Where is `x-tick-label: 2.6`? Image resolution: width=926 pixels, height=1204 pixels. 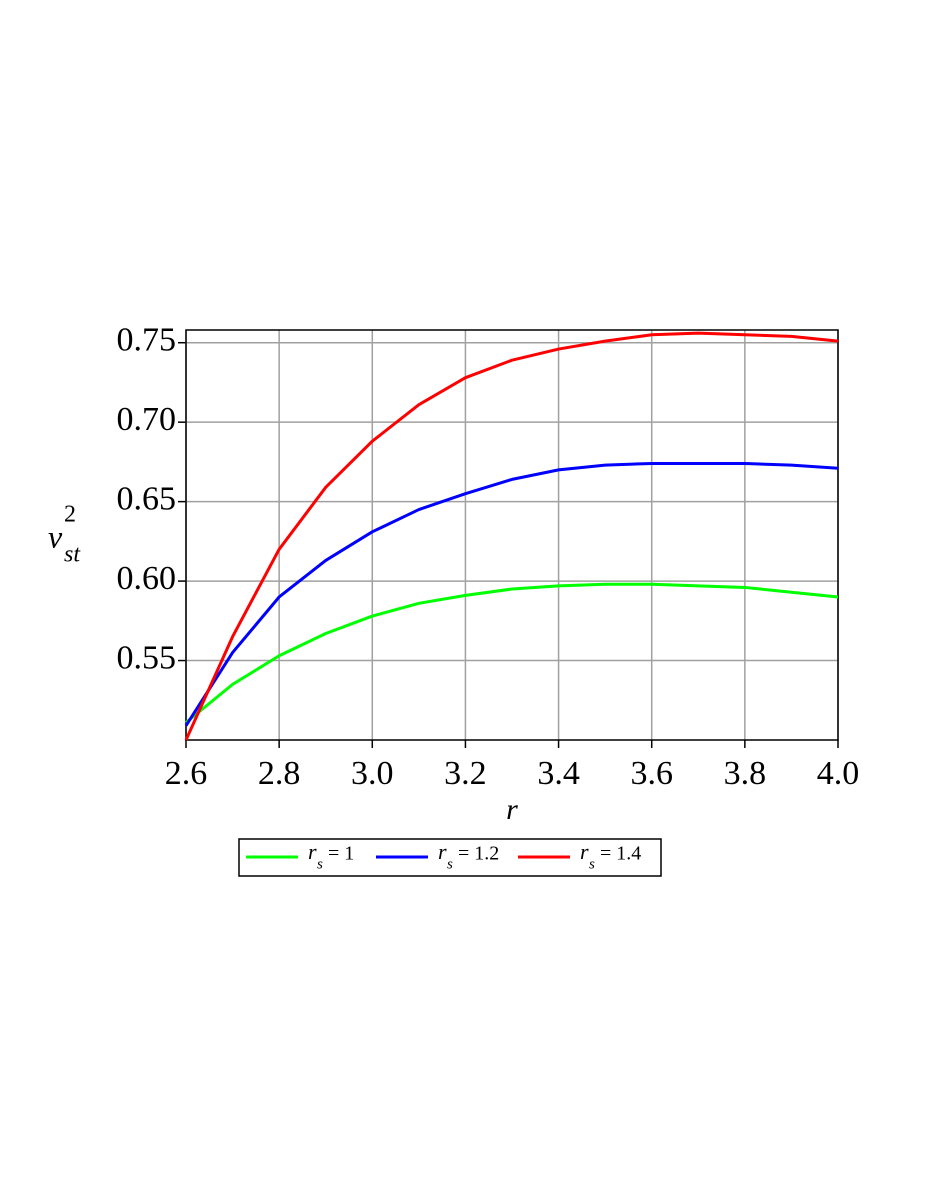
x-tick-label: 2.6 is located at coordinates (186, 773).